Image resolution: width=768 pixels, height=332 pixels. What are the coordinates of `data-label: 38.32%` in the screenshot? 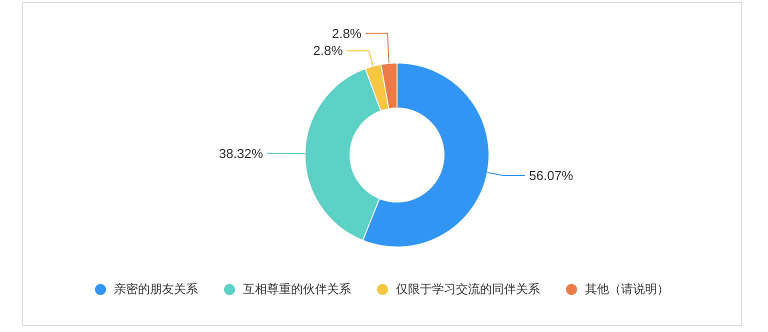 It's located at (241, 153).